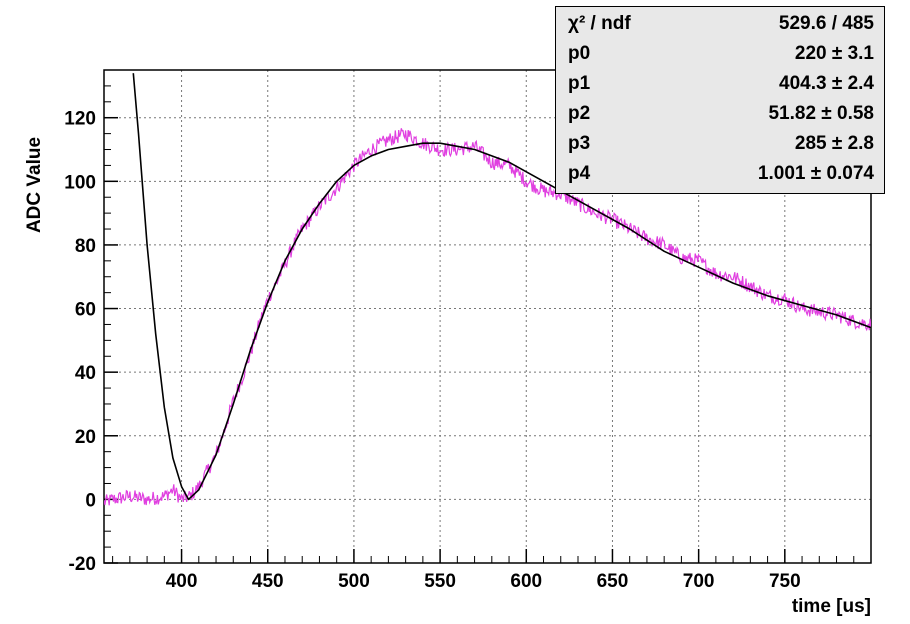  I want to click on stat-row-p4: p4 1.001 ± 0.074, so click(721, 174).